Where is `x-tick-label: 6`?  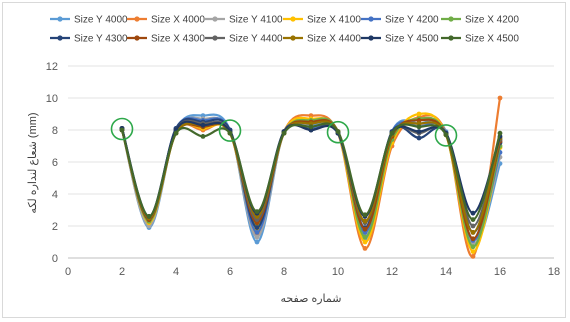
x-tick-label: 6 is located at coordinates (230, 272).